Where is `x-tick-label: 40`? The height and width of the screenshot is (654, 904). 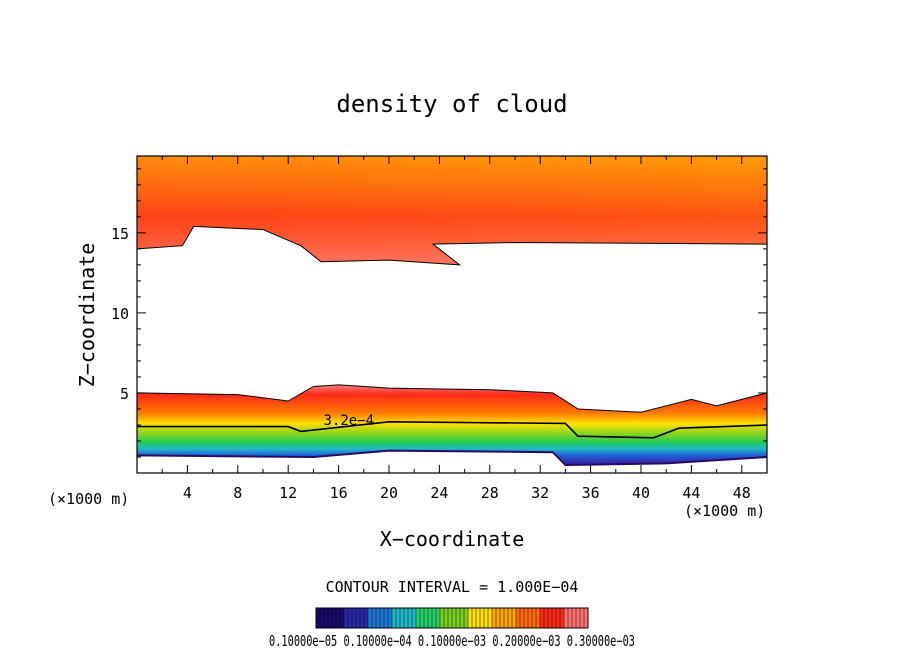 x-tick-label: 40 is located at coordinates (641, 493).